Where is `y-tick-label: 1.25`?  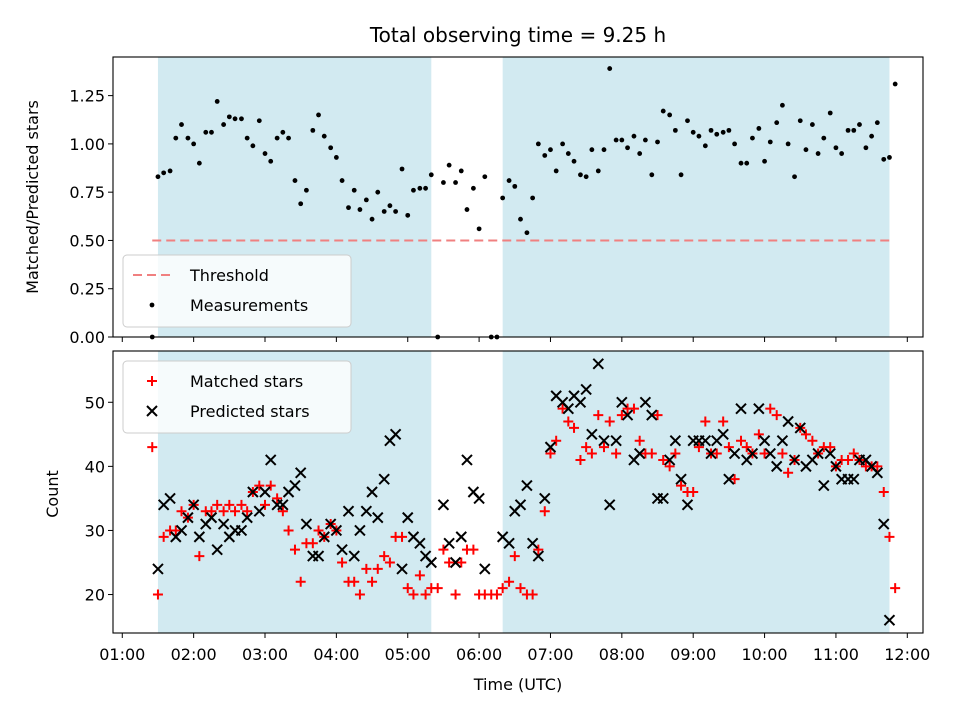
y-tick-label: 1.25 is located at coordinates (87, 96).